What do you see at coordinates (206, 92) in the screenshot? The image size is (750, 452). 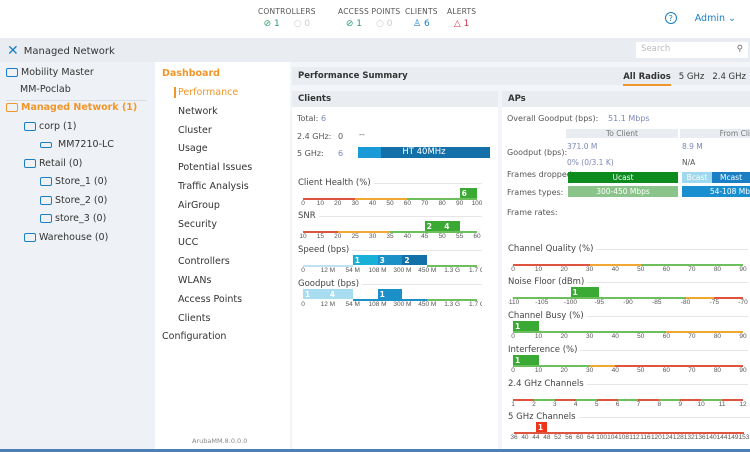 I see `nav-item-performance: Performance` at bounding box center [206, 92].